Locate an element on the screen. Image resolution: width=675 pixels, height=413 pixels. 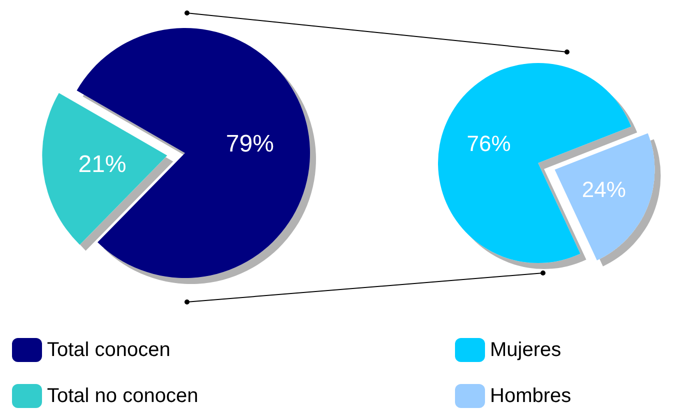
data-label: 24% is located at coordinates (604, 189).